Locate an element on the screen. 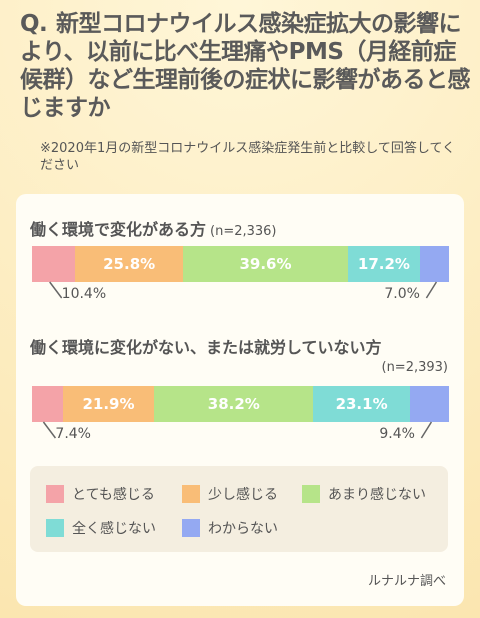 This screenshot has height=618, width=480. bar-segment-little: 25.8% is located at coordinates (129, 264).